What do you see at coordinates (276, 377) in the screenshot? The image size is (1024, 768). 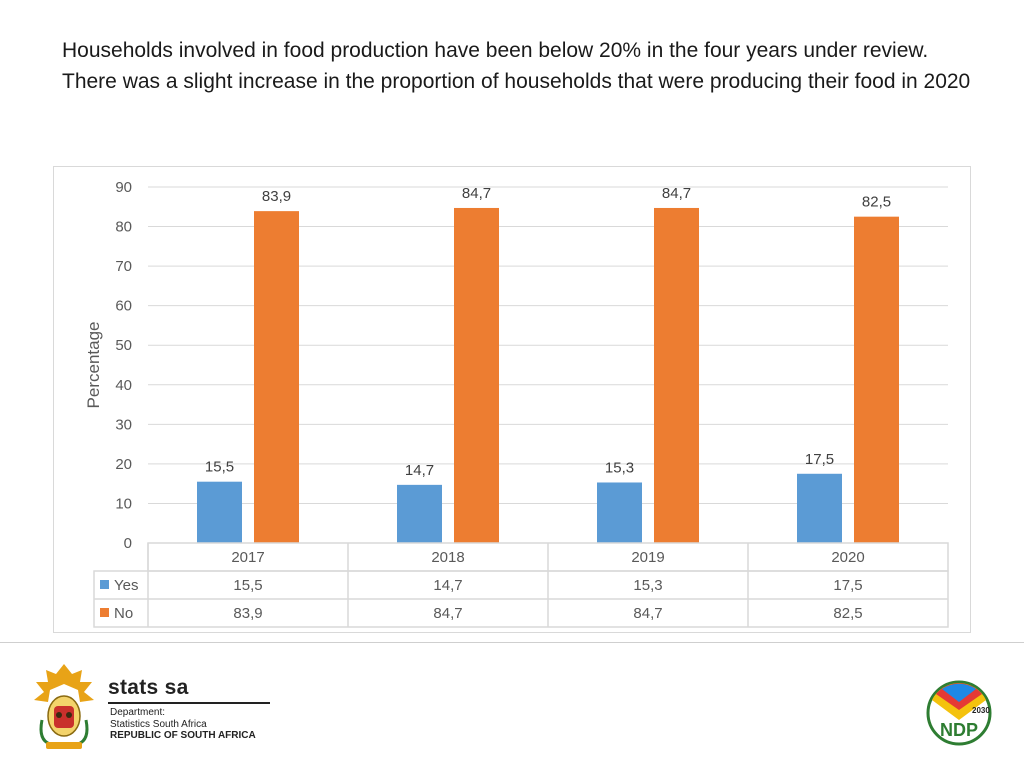 I see `bar-no-2017` at bounding box center [276, 377].